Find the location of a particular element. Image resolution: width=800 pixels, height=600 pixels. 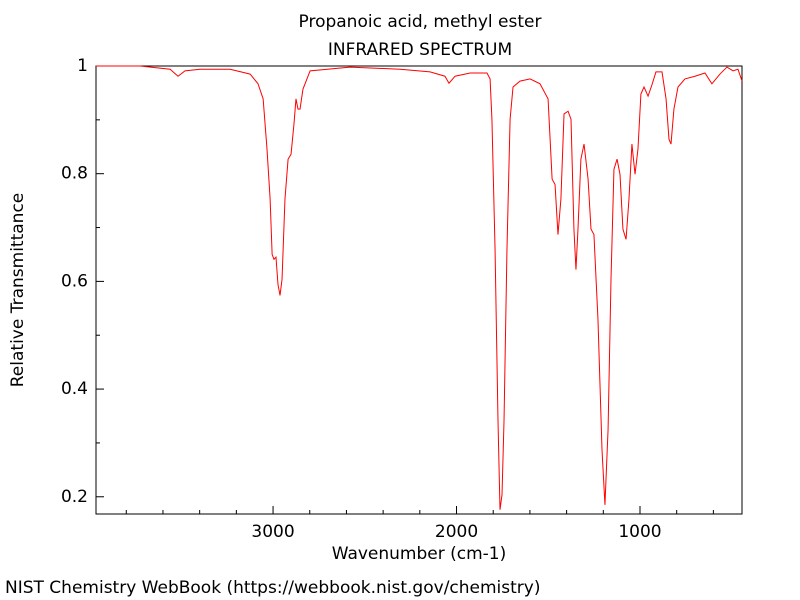

y-tick-label: 1 is located at coordinates (82, 66).